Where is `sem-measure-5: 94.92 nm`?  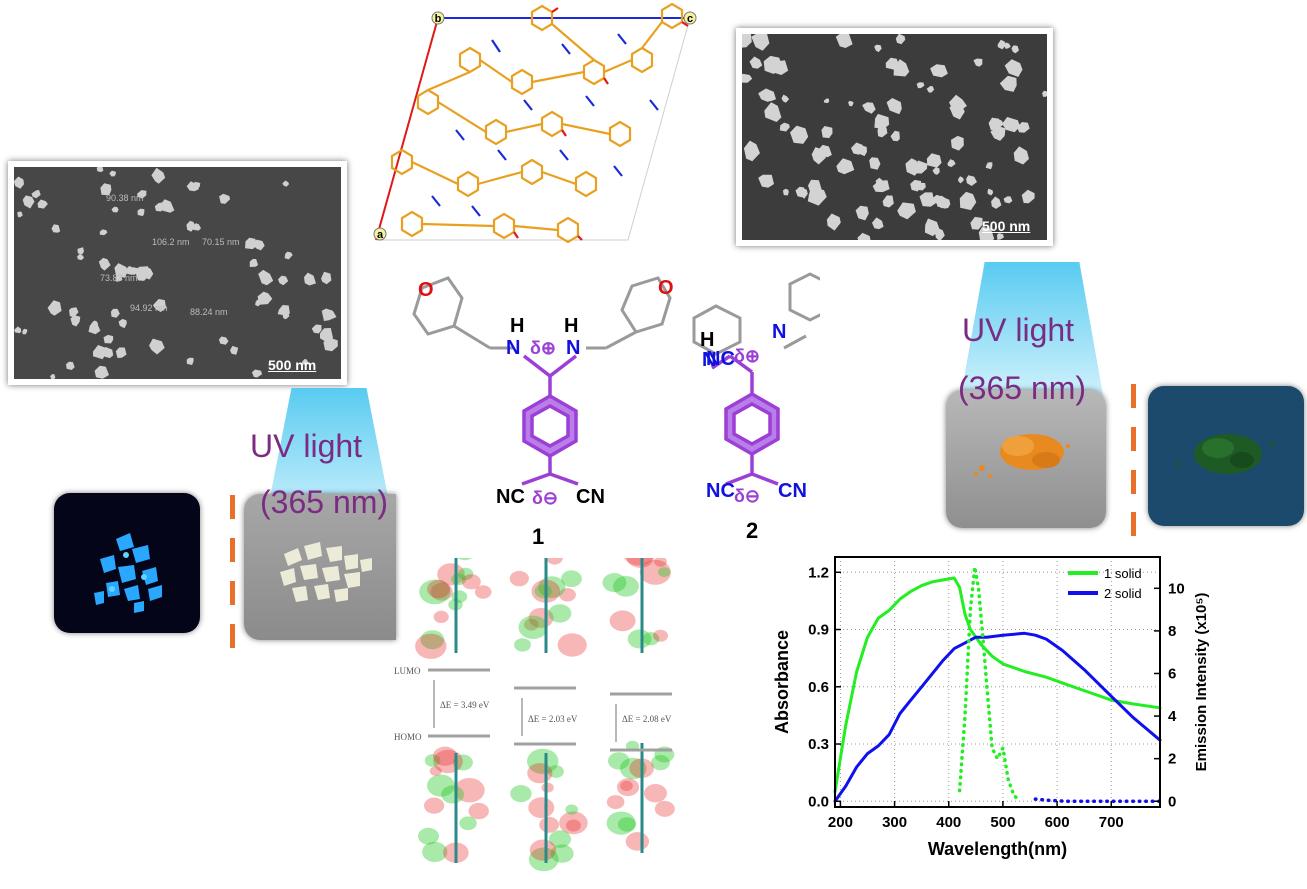
sem-measure-5: 94.92 nm is located at coordinates (149, 308).